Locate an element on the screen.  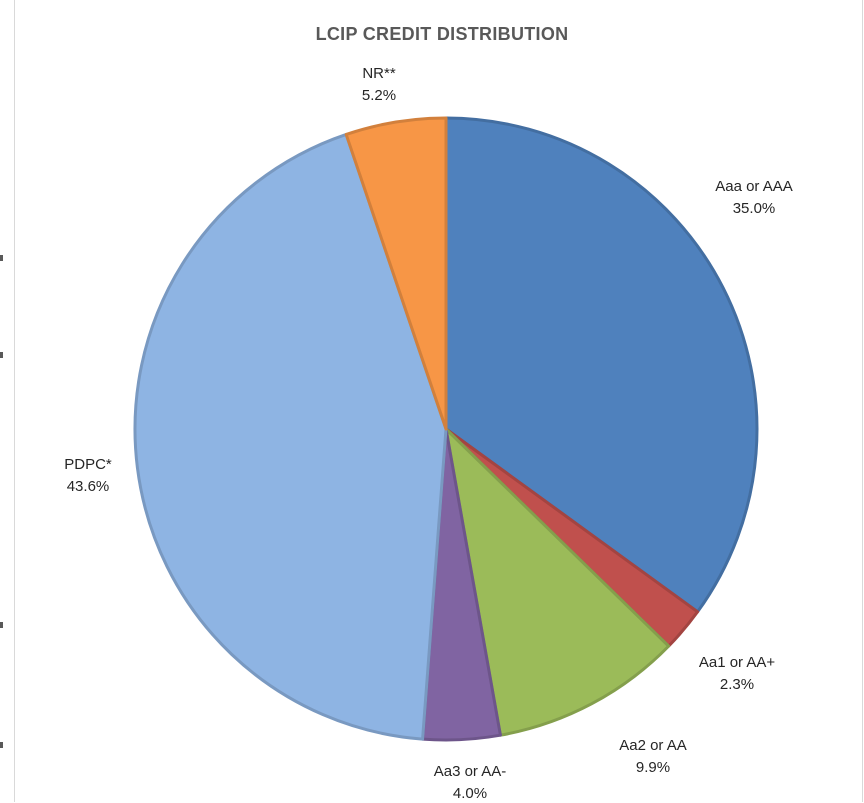
slice-label-value: 4.0% is located at coordinates (470, 793).